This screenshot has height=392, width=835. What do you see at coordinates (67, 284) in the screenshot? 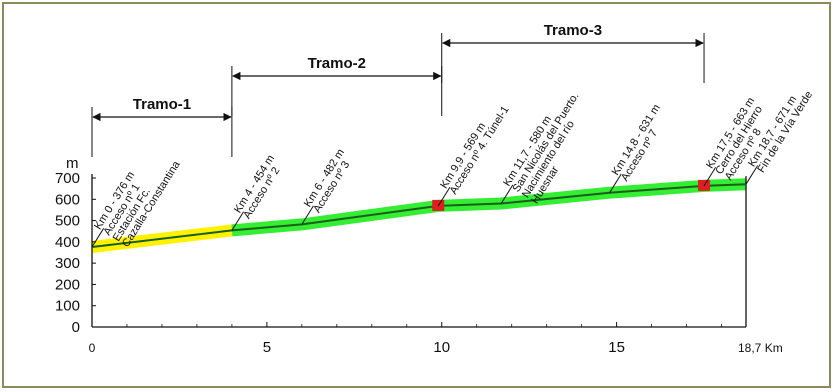
I see `y-tick-label: 200` at bounding box center [67, 284].